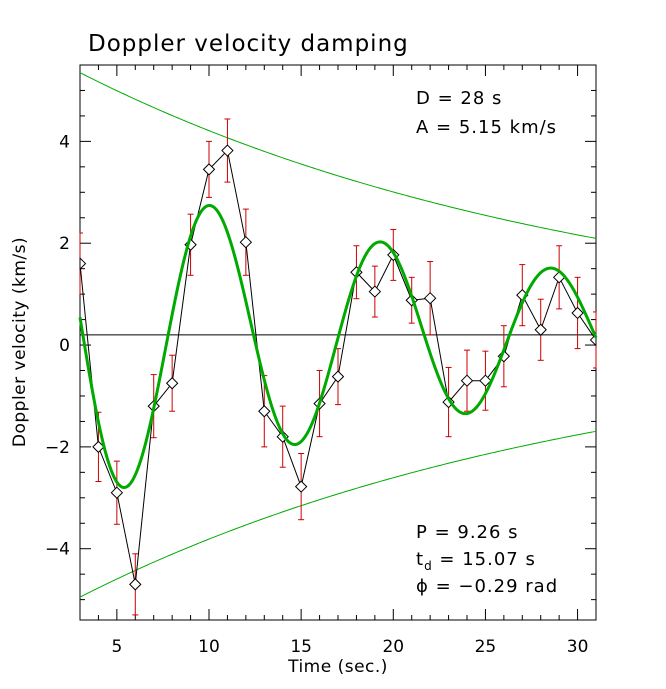 The width and height of the screenshot is (666, 689). Describe the element at coordinates (20, 342) in the screenshot. I see `y-axis-label: Doppler velocity (km/s)` at that location.